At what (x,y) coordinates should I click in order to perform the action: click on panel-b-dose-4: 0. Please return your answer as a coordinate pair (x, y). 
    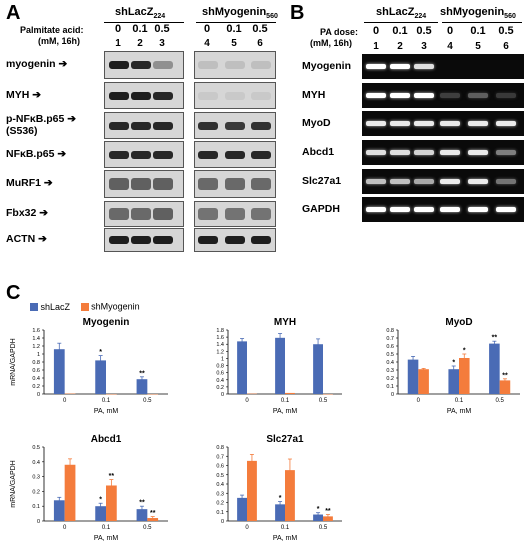
    Looking at the image, I should click on (450, 31).